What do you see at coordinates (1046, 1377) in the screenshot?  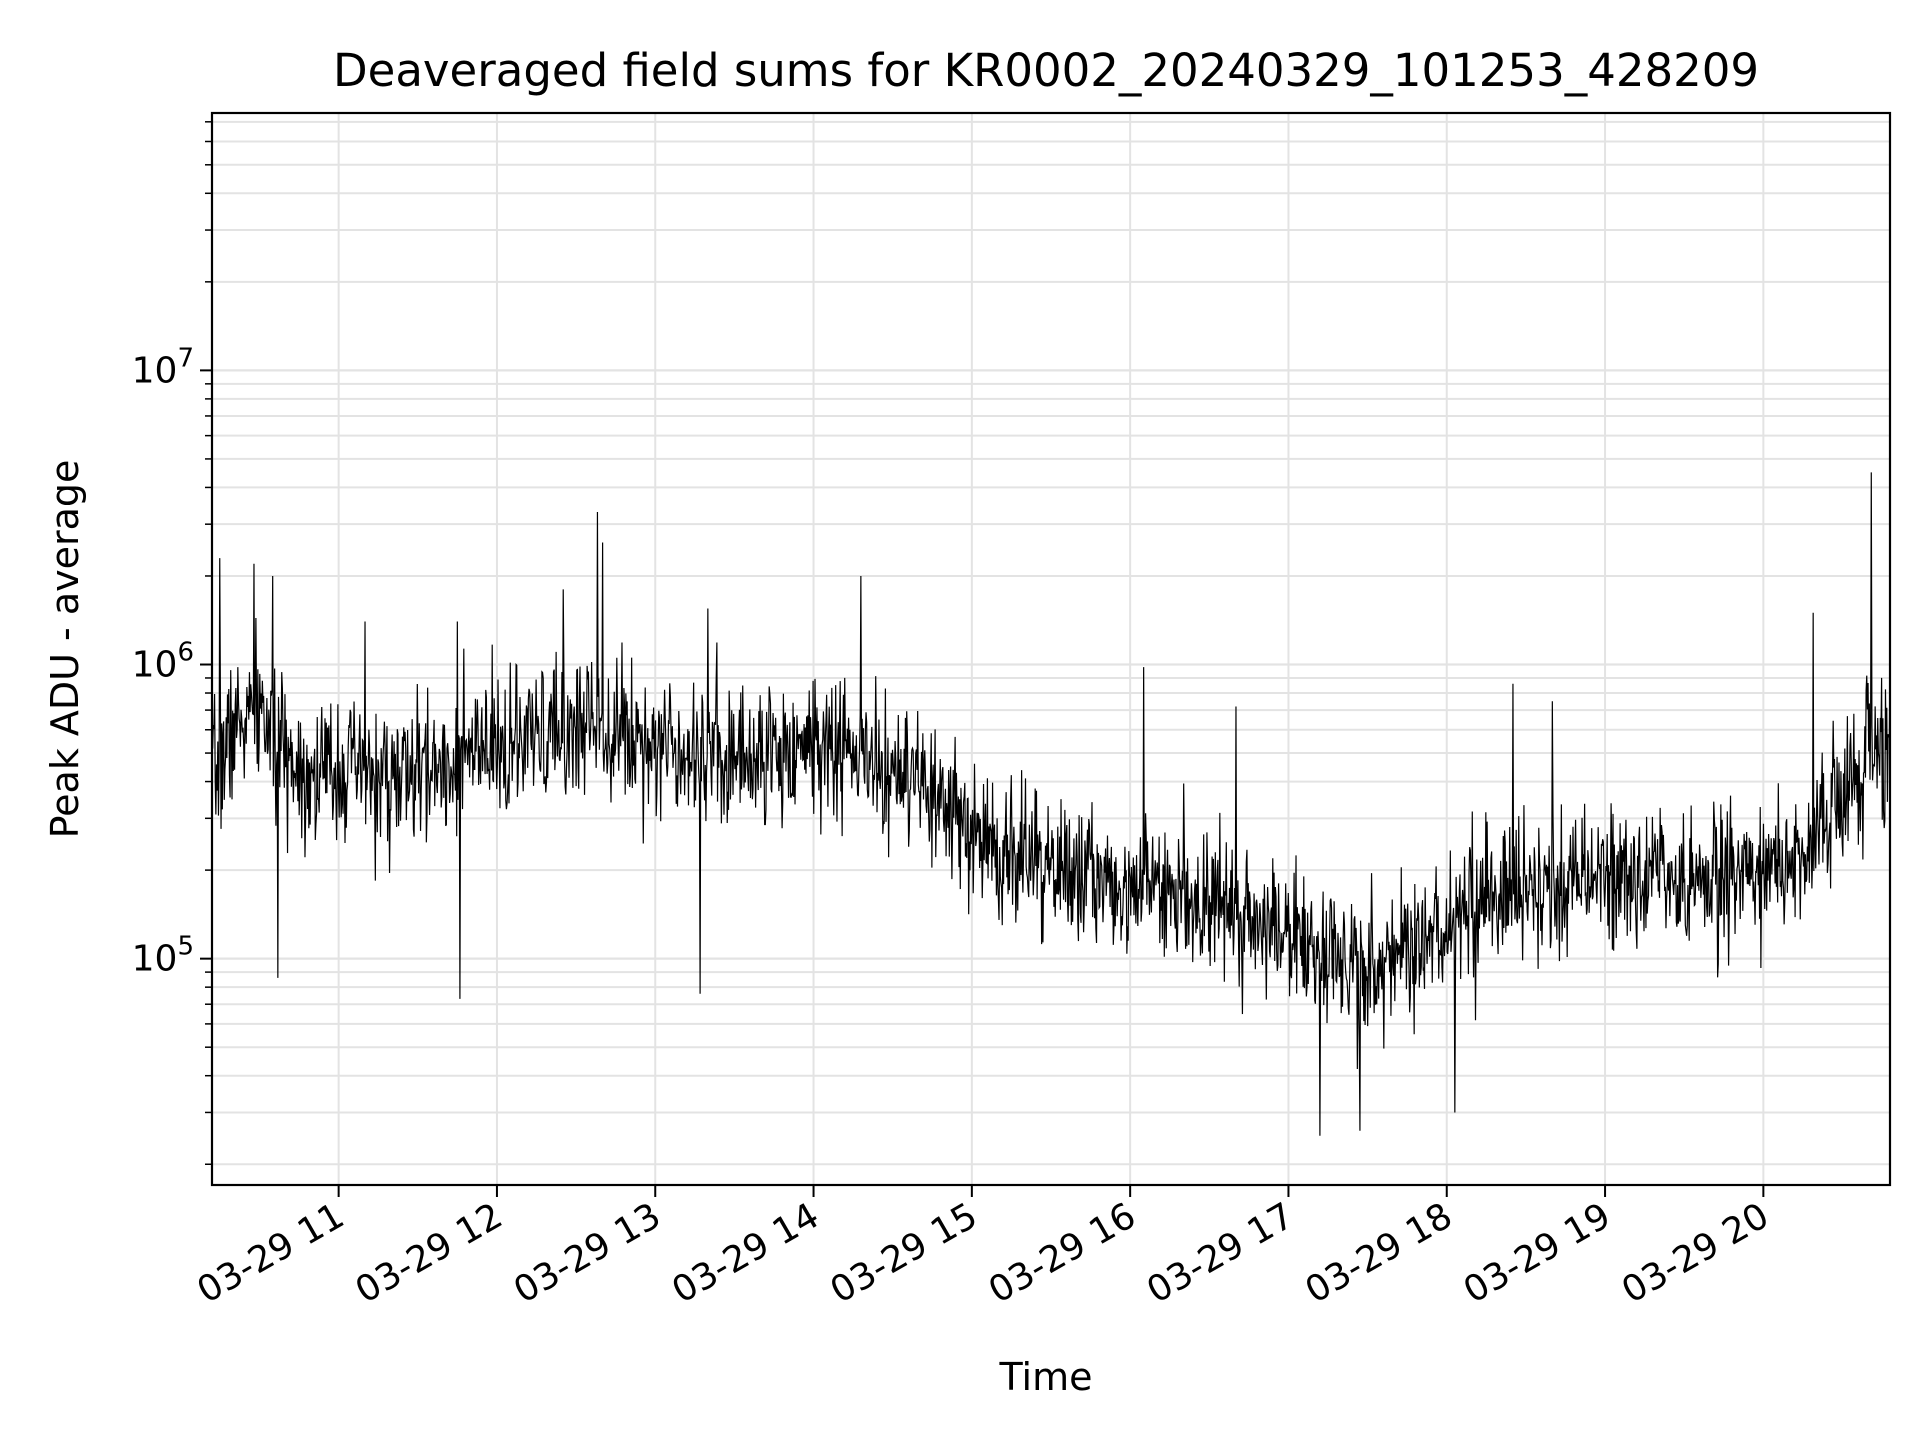 I see `x-axis-label: Time` at bounding box center [1046, 1377].